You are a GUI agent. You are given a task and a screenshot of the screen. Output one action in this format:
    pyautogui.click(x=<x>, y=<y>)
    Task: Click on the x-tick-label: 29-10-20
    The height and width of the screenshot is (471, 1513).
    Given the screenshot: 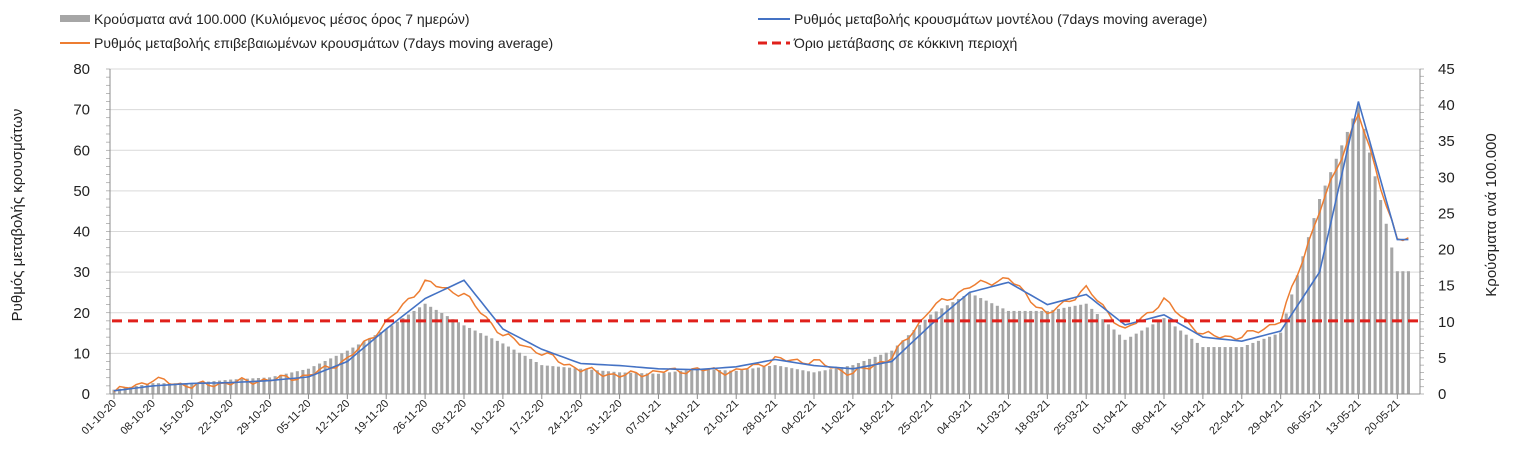 What is the action you would take?
    pyautogui.click(x=255, y=418)
    